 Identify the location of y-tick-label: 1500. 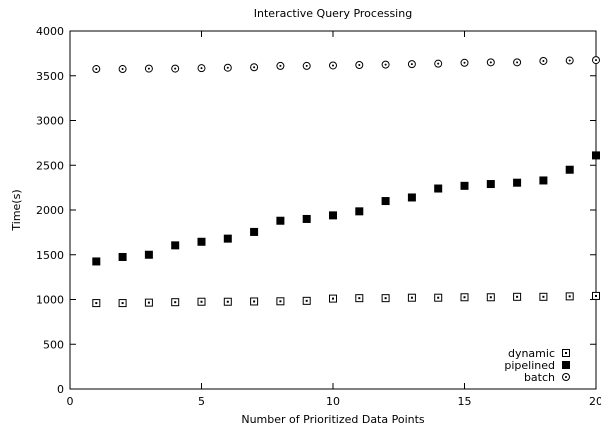
(50, 255).